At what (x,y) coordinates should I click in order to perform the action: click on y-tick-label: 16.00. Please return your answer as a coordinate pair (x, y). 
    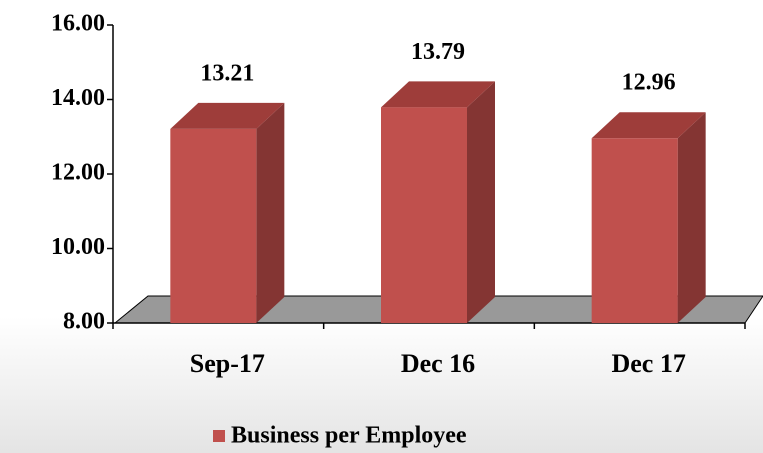
    Looking at the image, I should click on (78, 24).